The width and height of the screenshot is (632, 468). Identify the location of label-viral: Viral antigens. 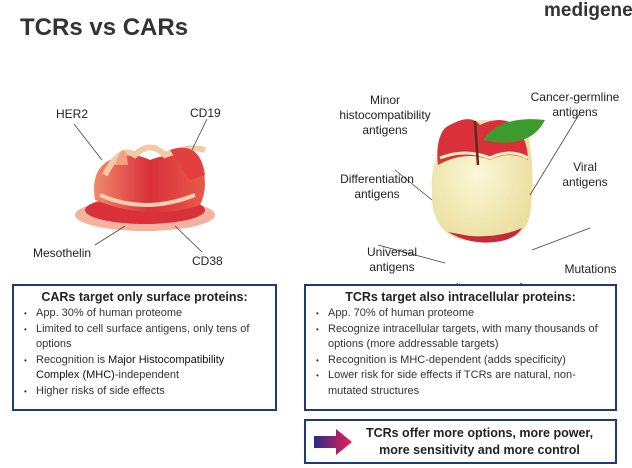
(585, 174).